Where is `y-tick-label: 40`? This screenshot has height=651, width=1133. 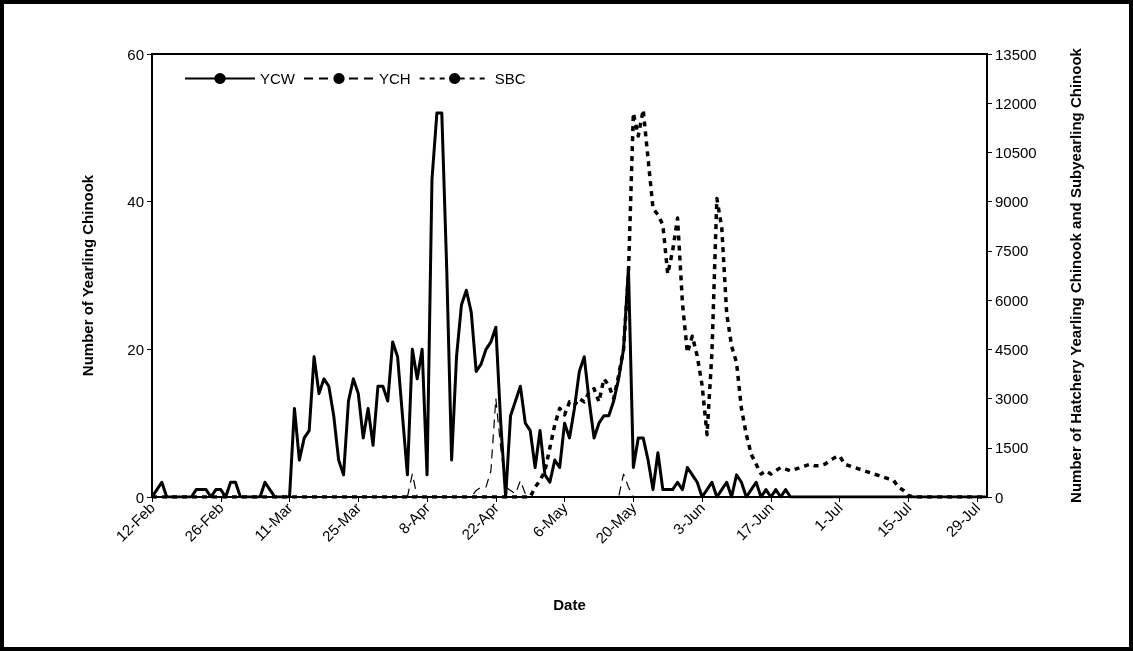 y-tick-label: 40 is located at coordinates (135, 202).